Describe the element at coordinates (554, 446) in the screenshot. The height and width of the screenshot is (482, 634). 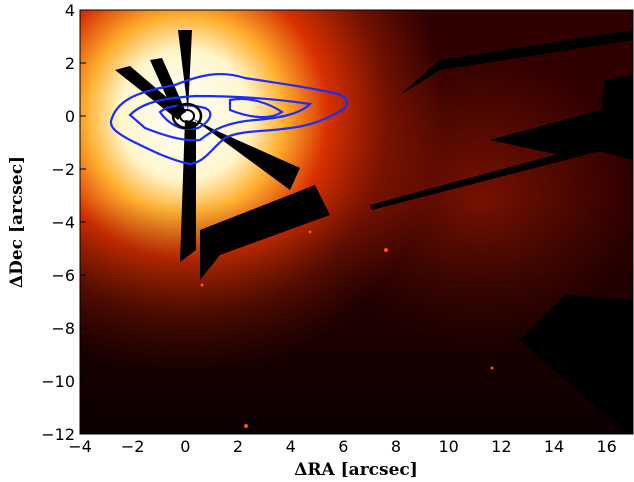
I see `x-tick-label: 14` at that location.